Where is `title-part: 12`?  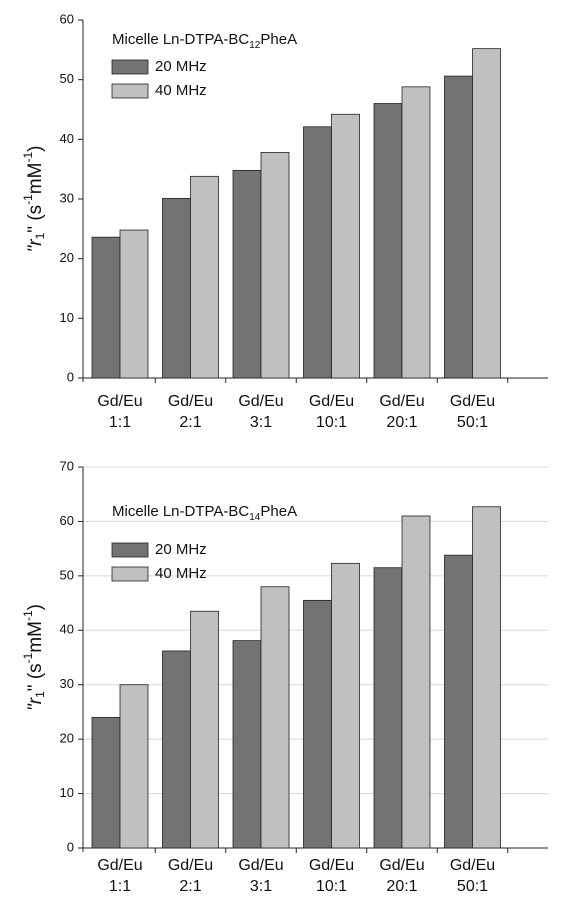
title-part: 12 is located at coordinates (255, 45).